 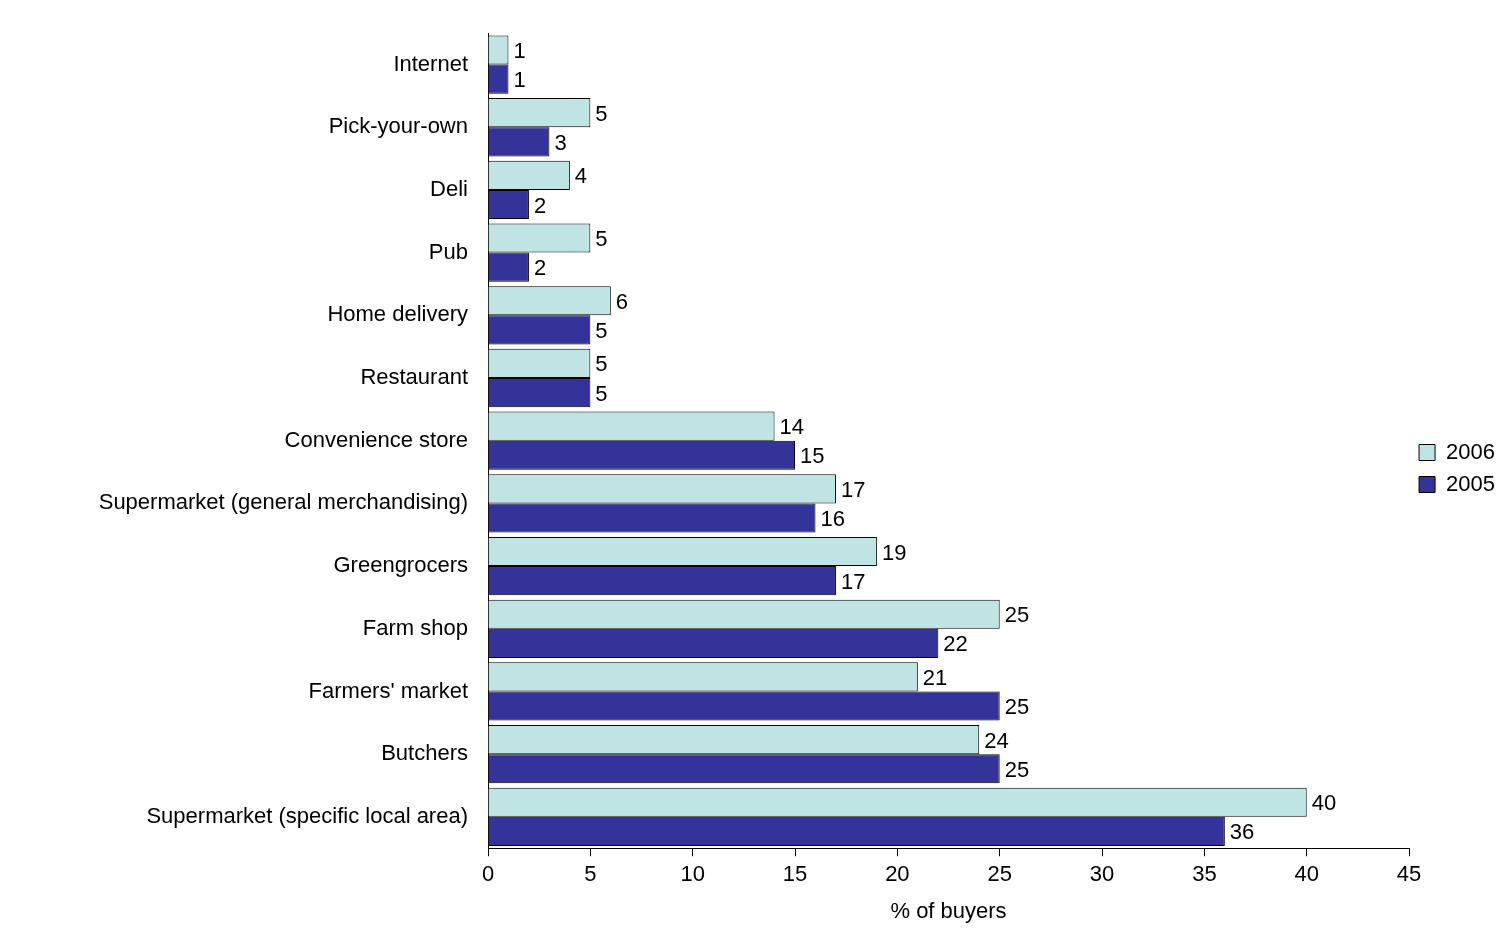 I want to click on data-label: 6, so click(x=622, y=301).